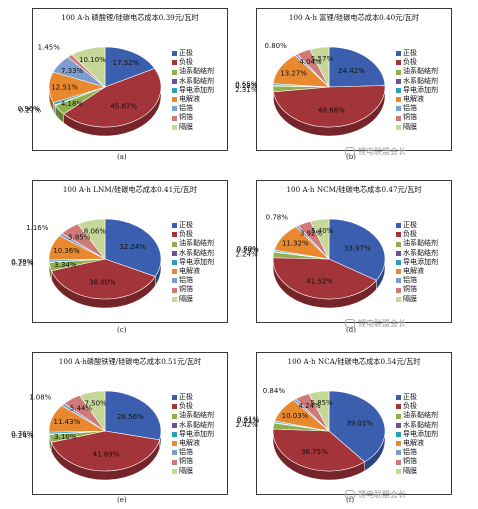 The width and height of the screenshot is (478, 509). What do you see at coordinates (196, 71) in the screenshot?
I see `legend-label: 油系黏结剂` at bounding box center [196, 71].